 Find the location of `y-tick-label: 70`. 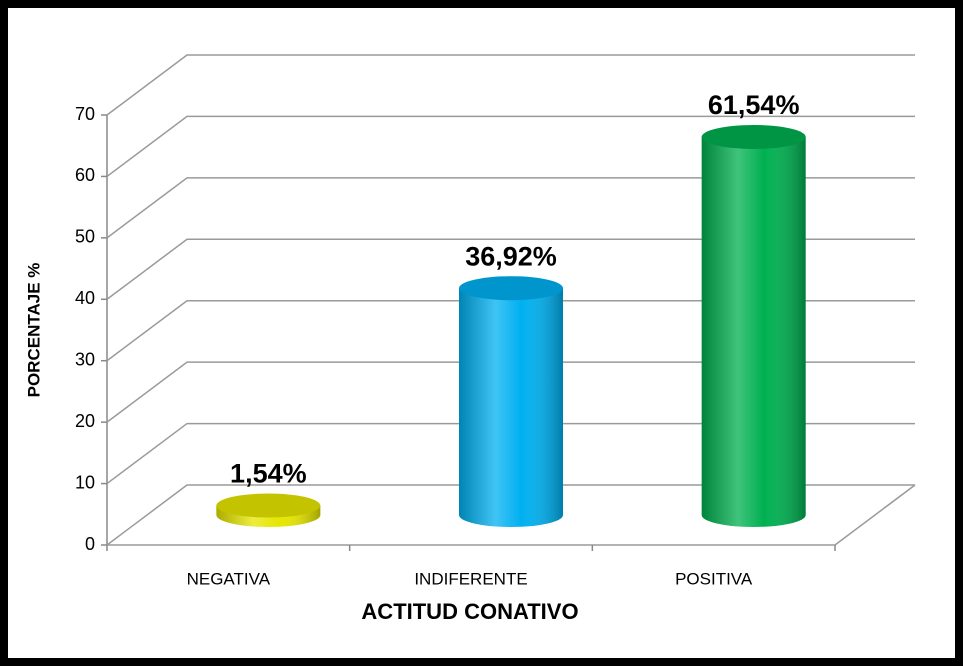

y-tick-label: 70 is located at coordinates (85, 114).